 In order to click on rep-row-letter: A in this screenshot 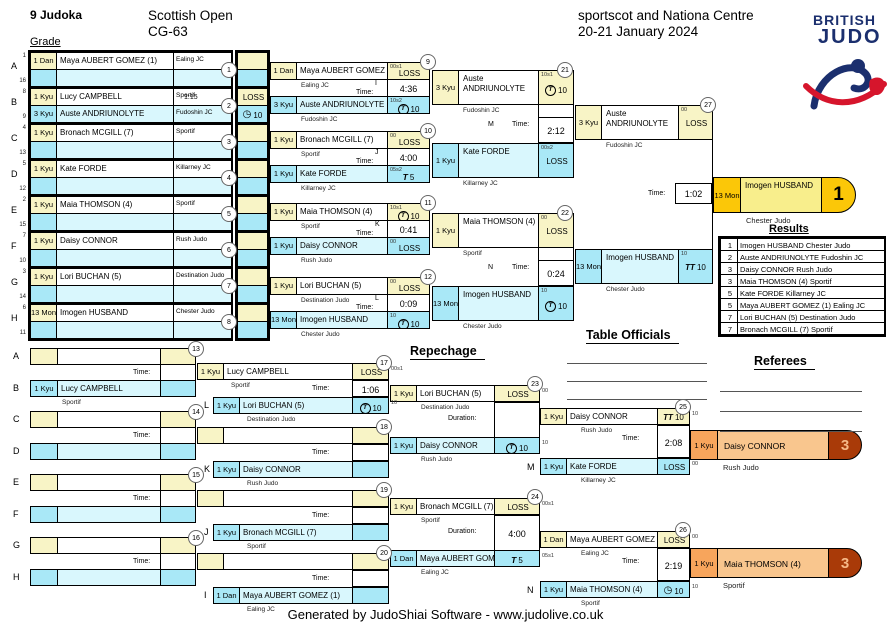, I will do `click(16, 356)`.